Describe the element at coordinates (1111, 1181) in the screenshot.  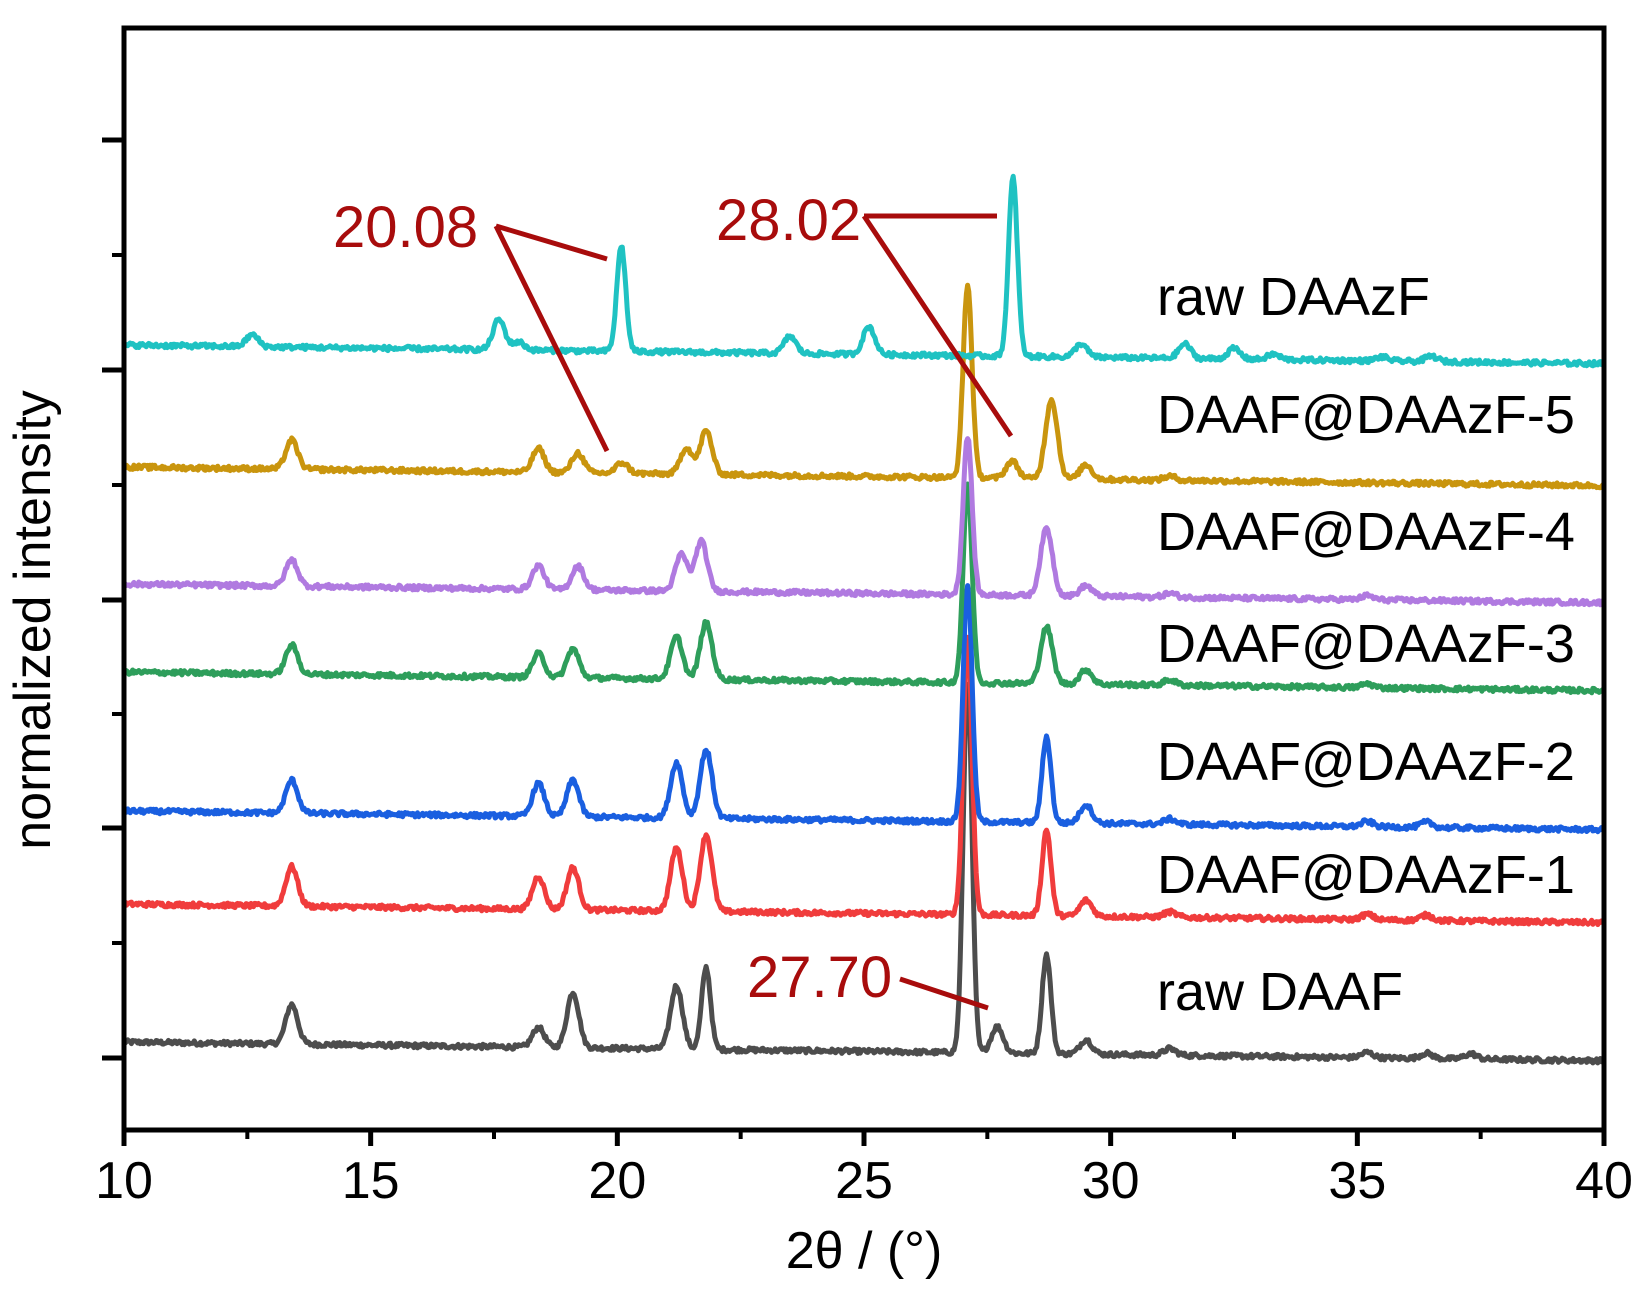
I see `x-tick-label: 30` at that location.